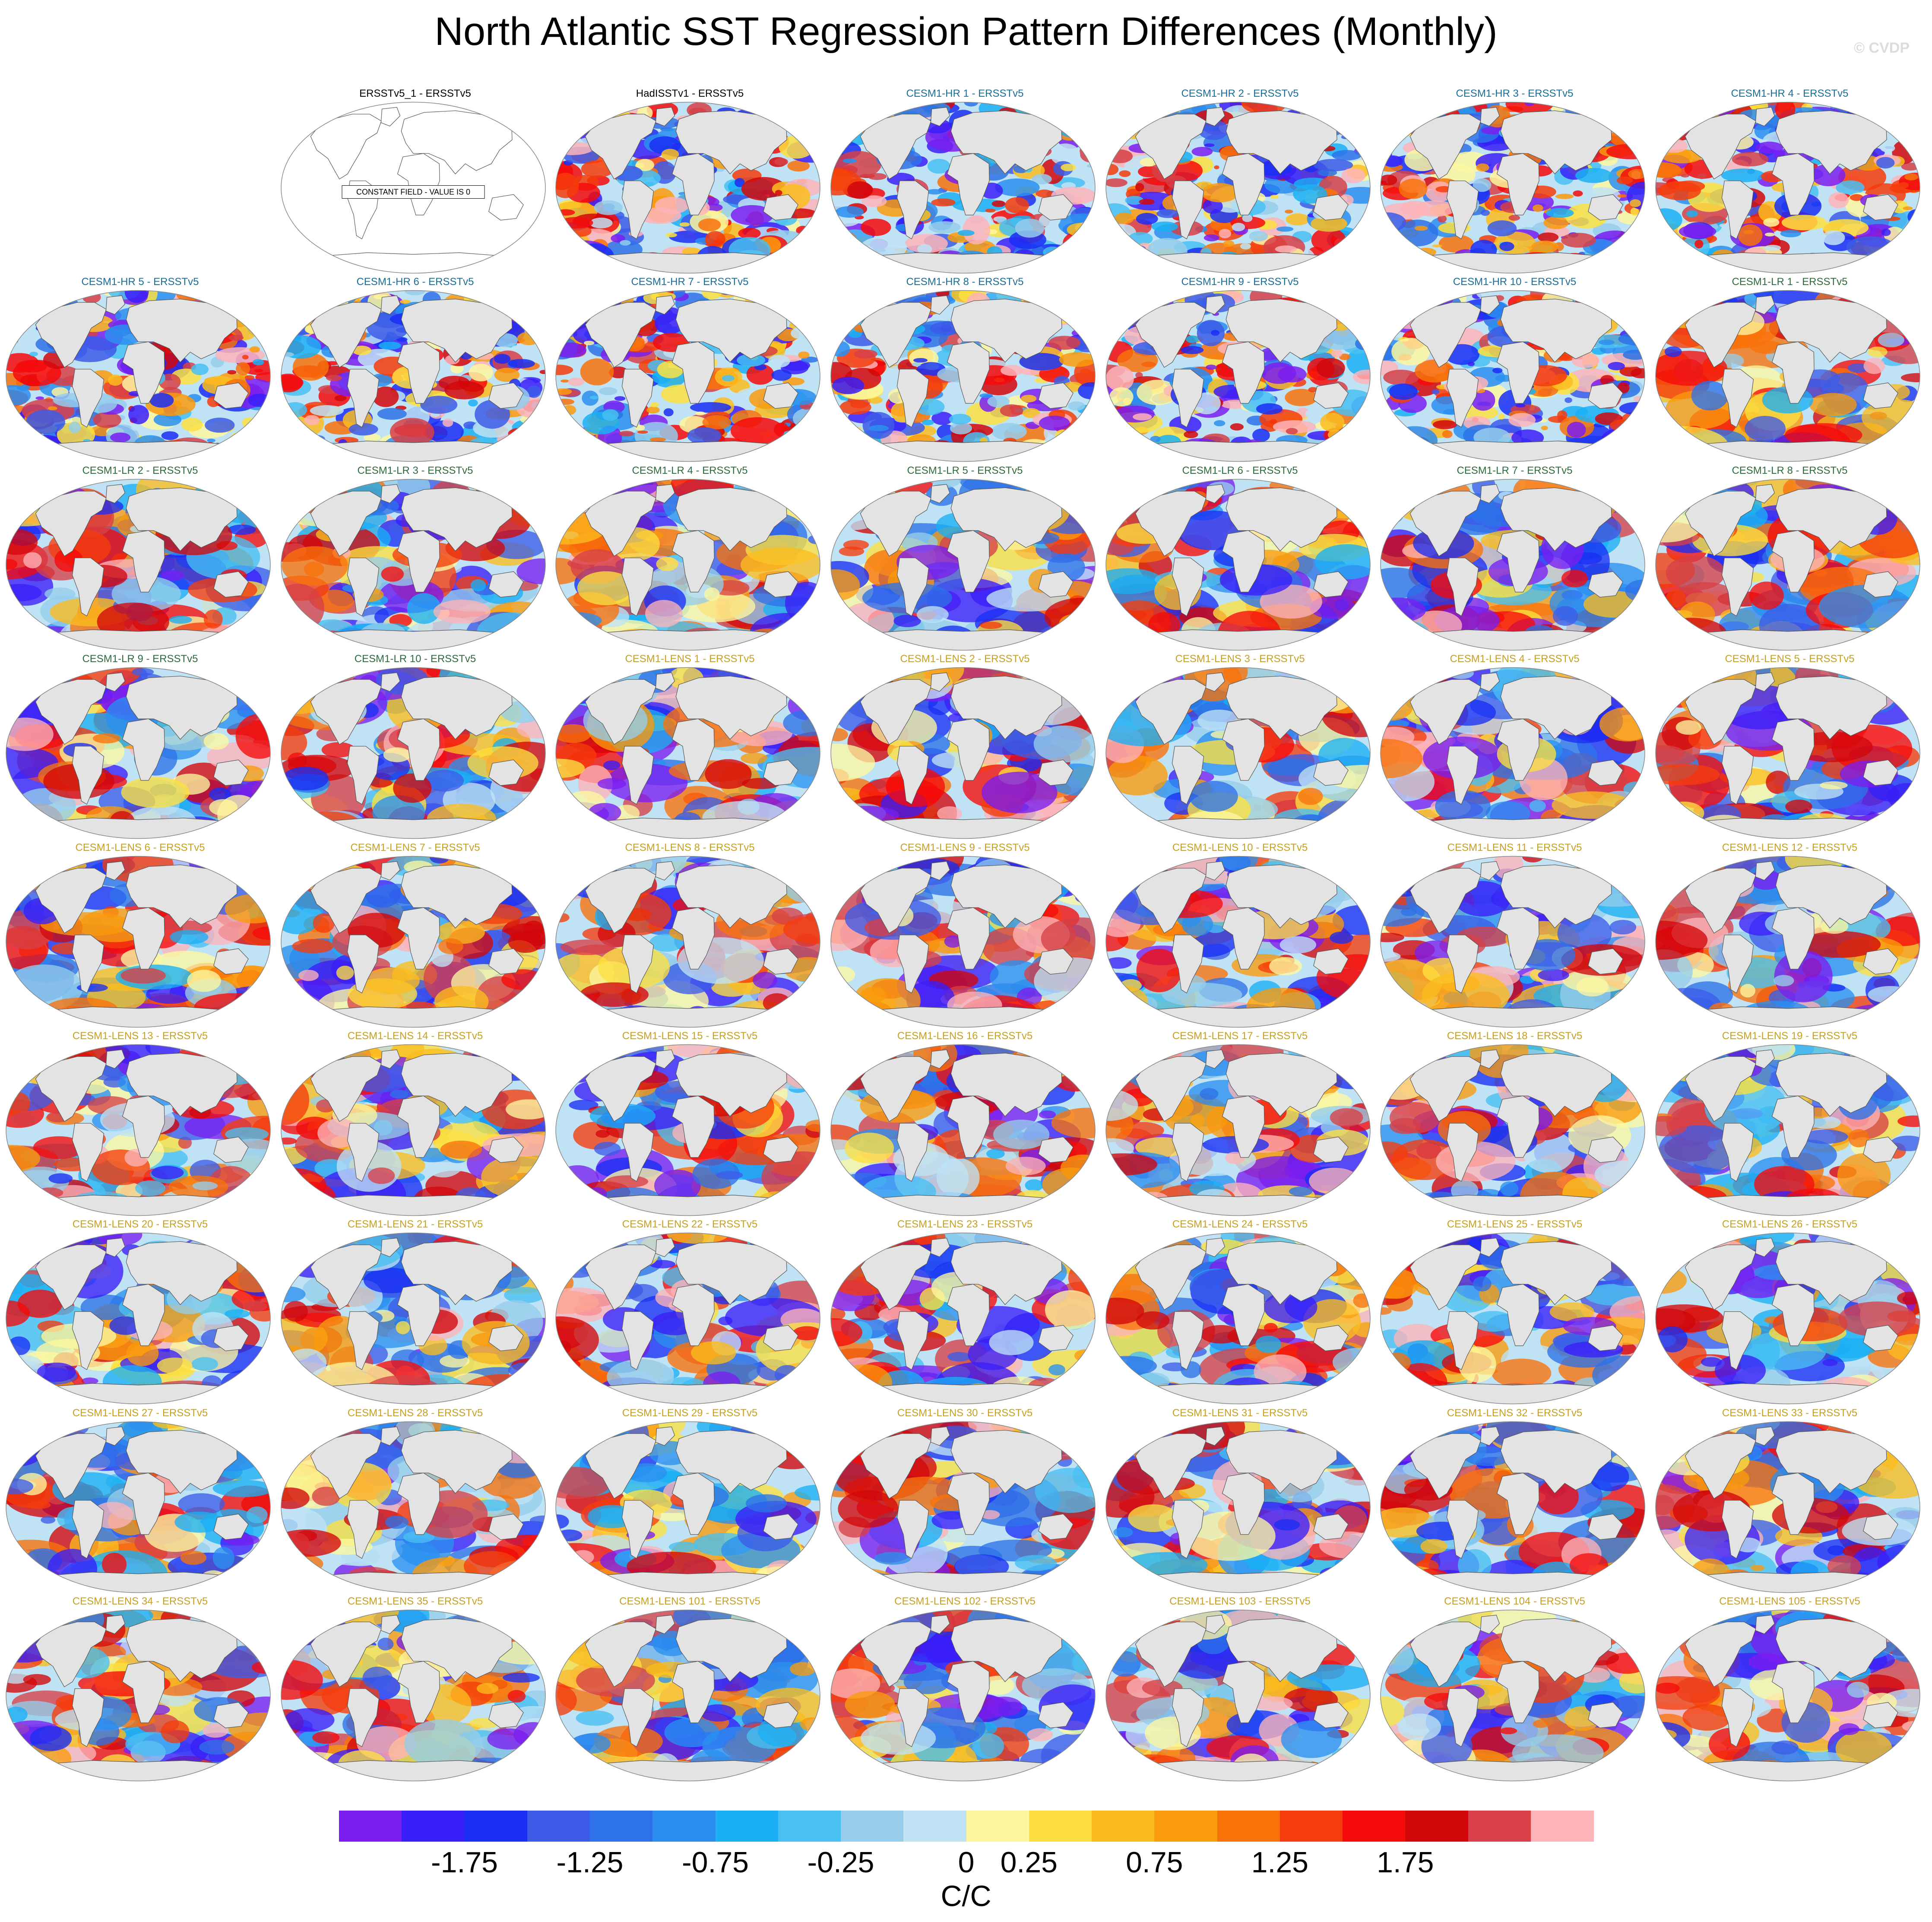  Describe the element at coordinates (965, 471) in the screenshot. I see `panel-label: CESM1-LR 5 - ERSSTv5` at that location.